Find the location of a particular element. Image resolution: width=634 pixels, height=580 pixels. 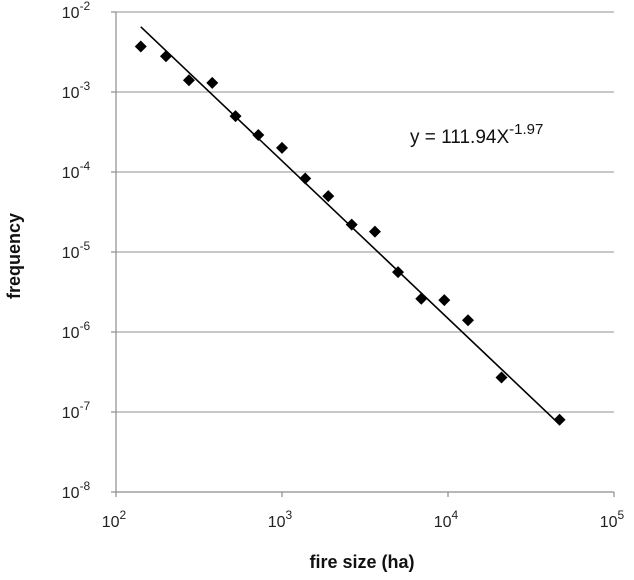

tick-exponent: 5 is located at coordinates (621, 515).